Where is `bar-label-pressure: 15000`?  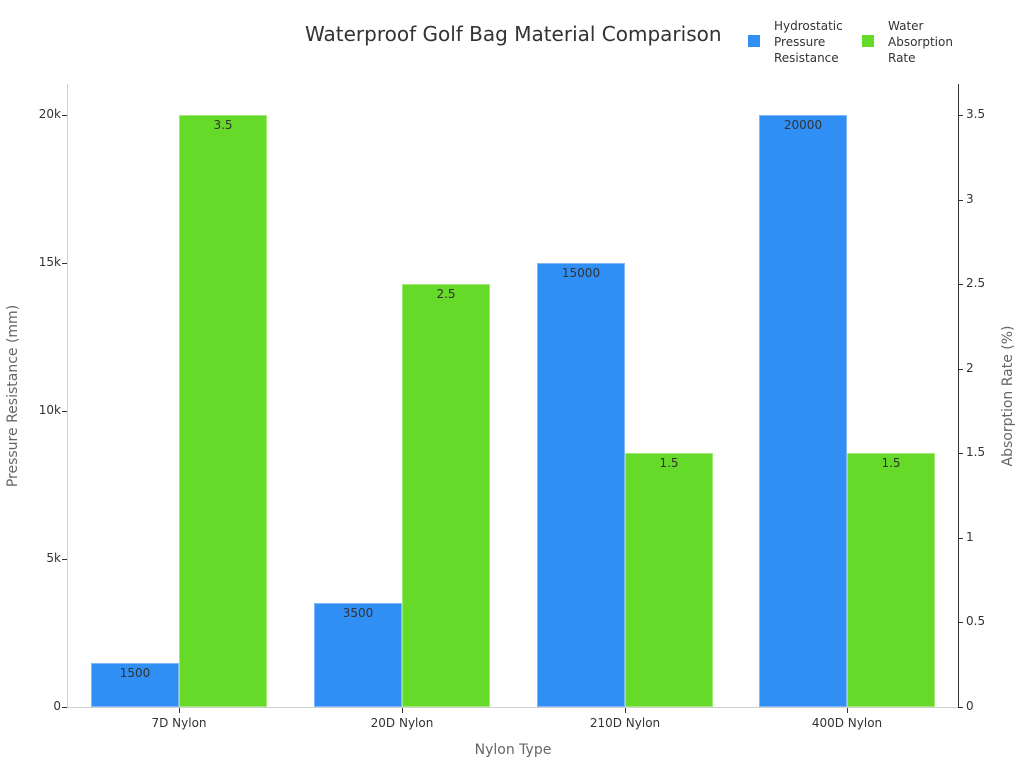
bar-label-pressure: 15000 is located at coordinates (581, 273).